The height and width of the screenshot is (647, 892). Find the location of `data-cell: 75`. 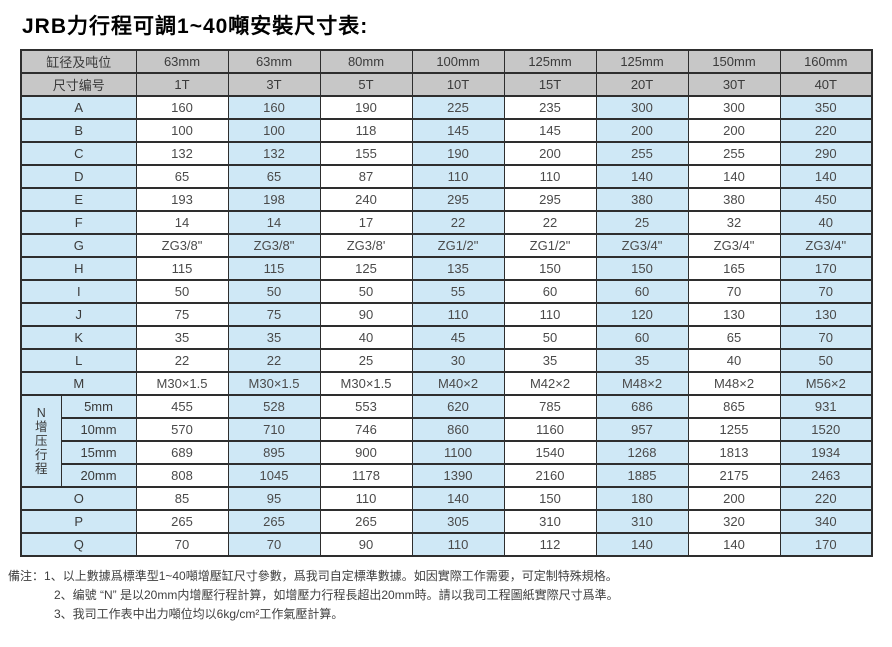

data-cell: 75 is located at coordinates (274, 314).